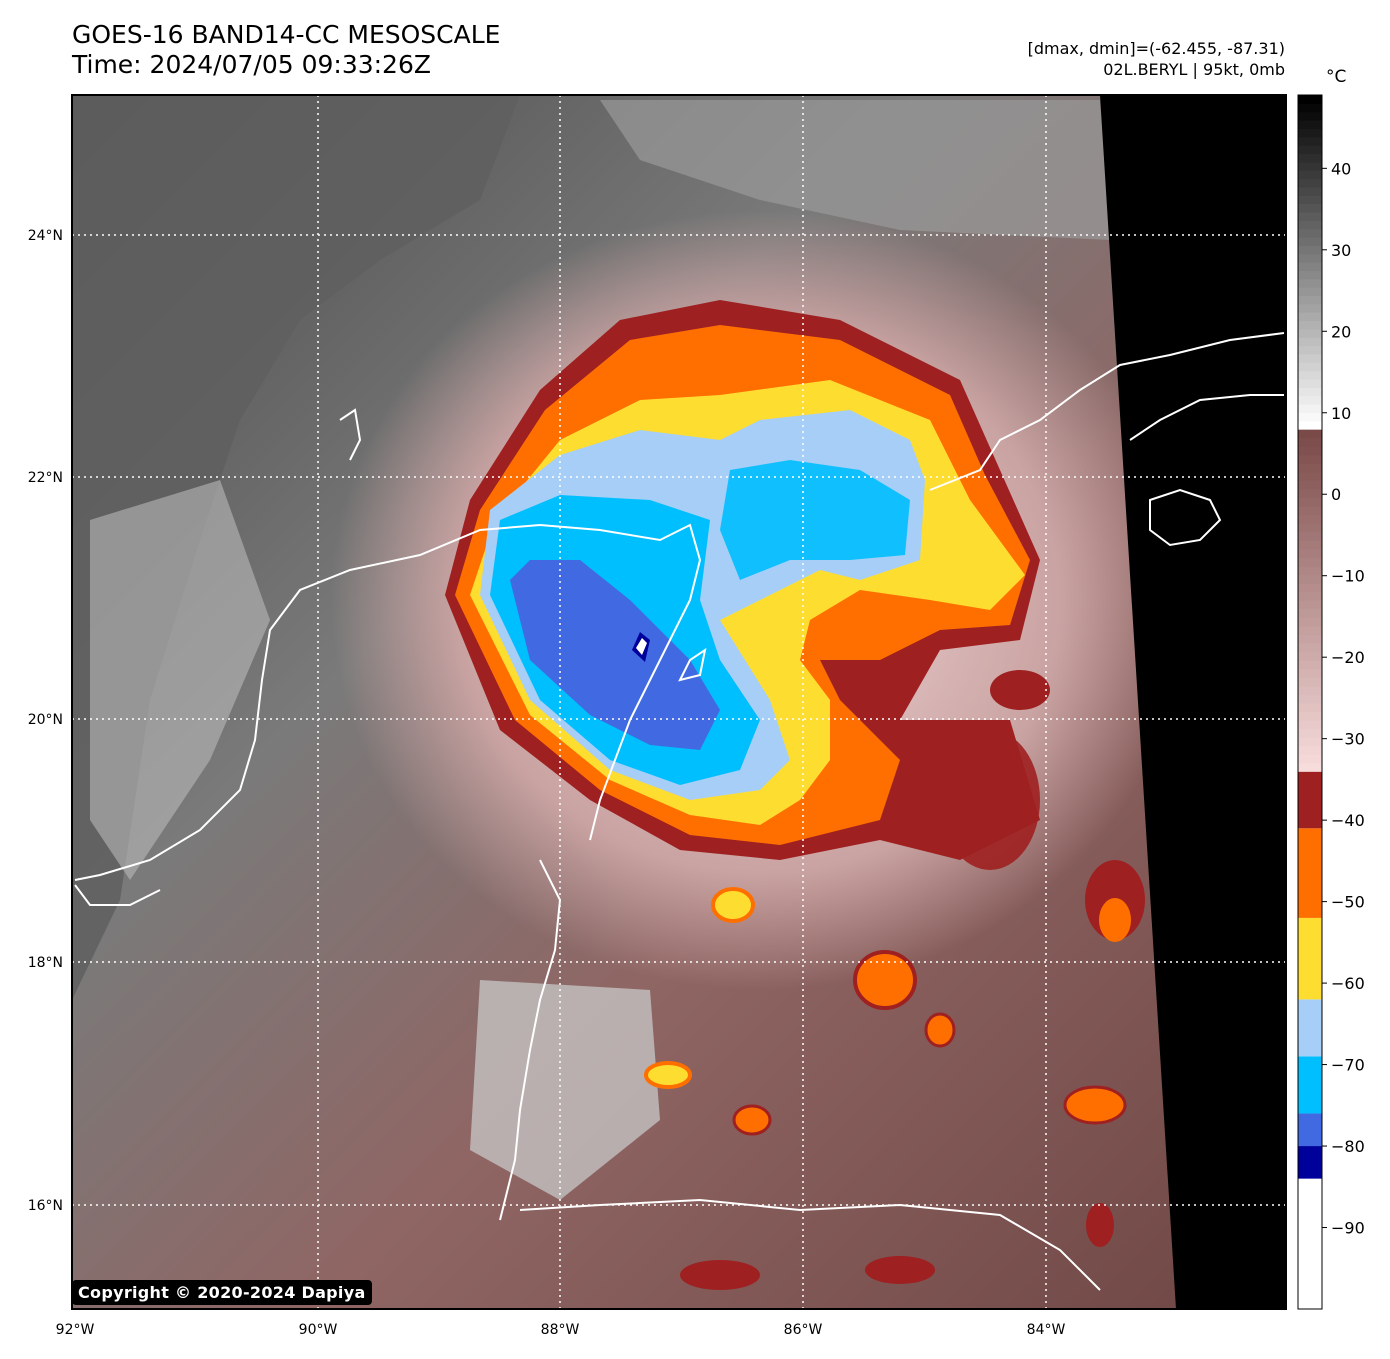 The height and width of the screenshot is (1359, 1390). I want to click on campeche-coast, so click(117, 895).